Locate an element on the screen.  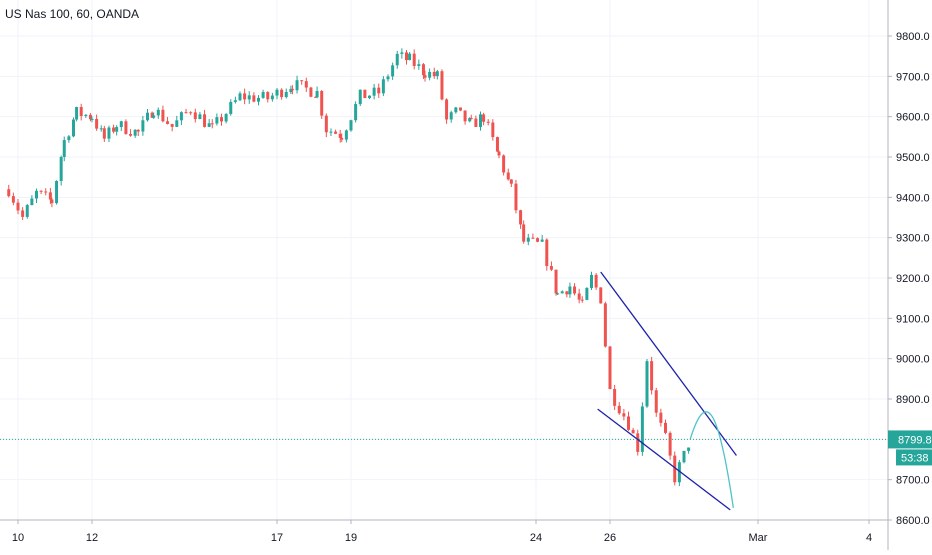
x-tick-label: Mar is located at coordinates (758, 538).